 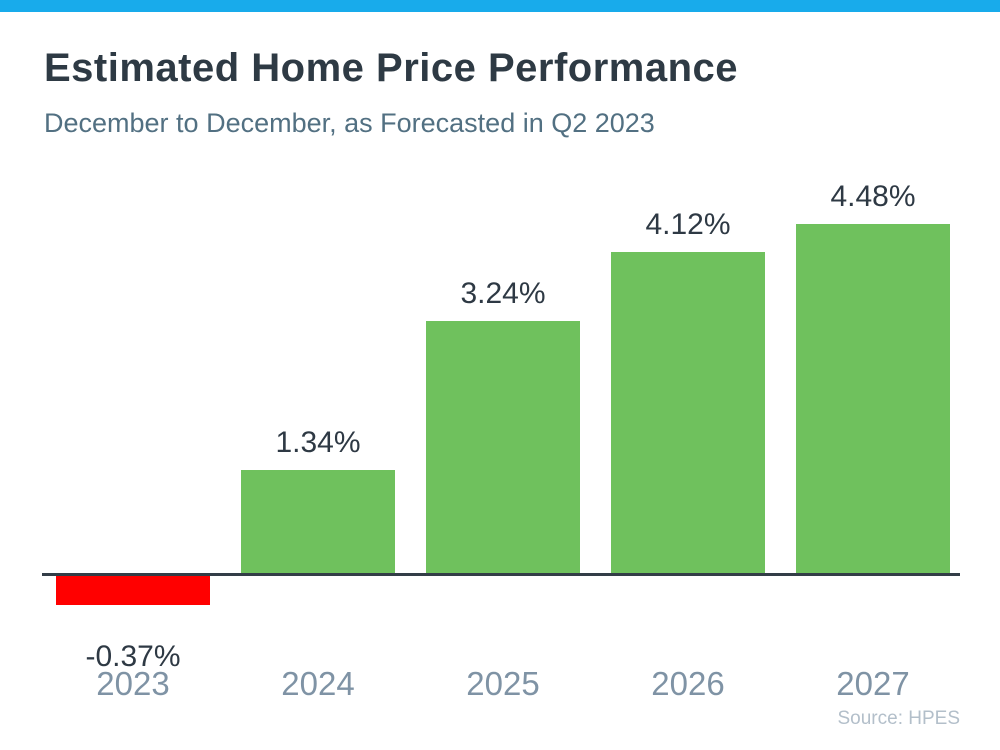 I want to click on bar-2025, so click(x=503, y=448).